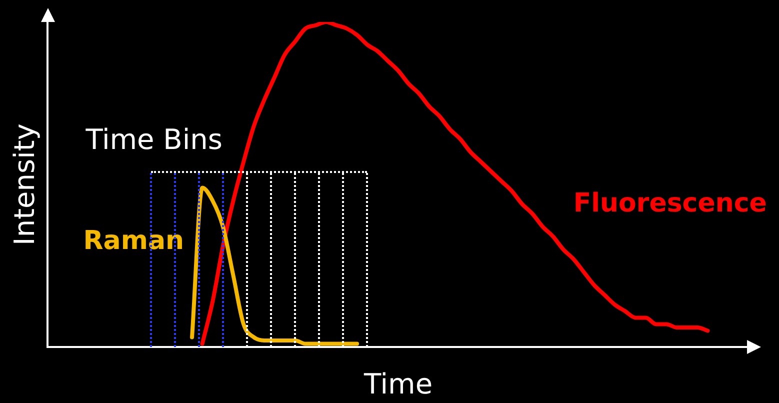 This screenshot has width=779, height=403. I want to click on annotation: Time Bins, so click(154, 139).